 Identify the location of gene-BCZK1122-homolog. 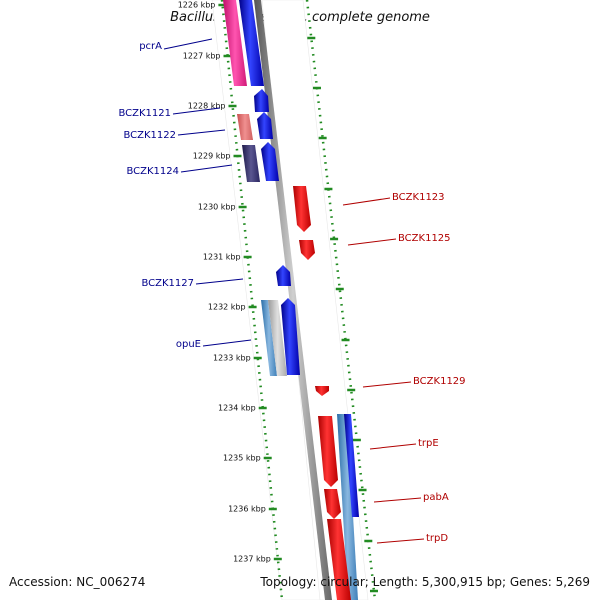
(245, 127).